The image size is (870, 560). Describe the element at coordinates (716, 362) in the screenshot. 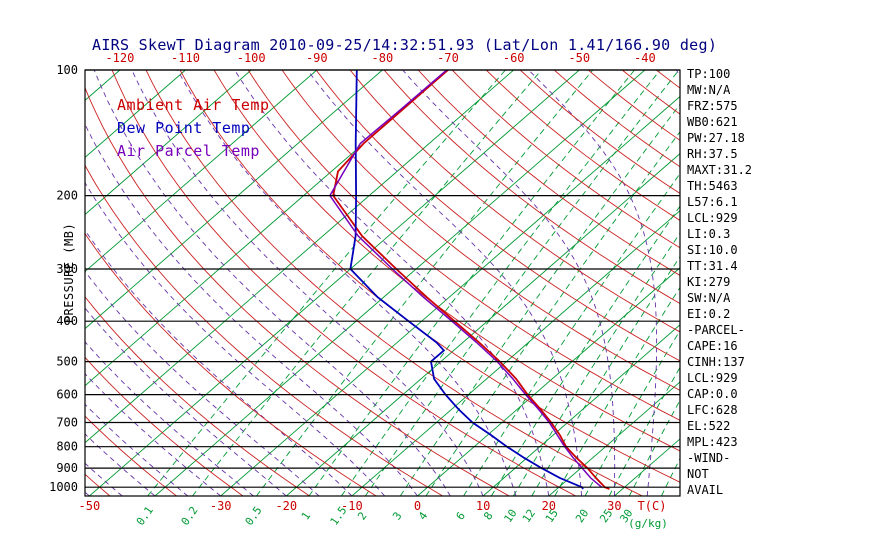

I see `stat-line: CINH:137` at that location.